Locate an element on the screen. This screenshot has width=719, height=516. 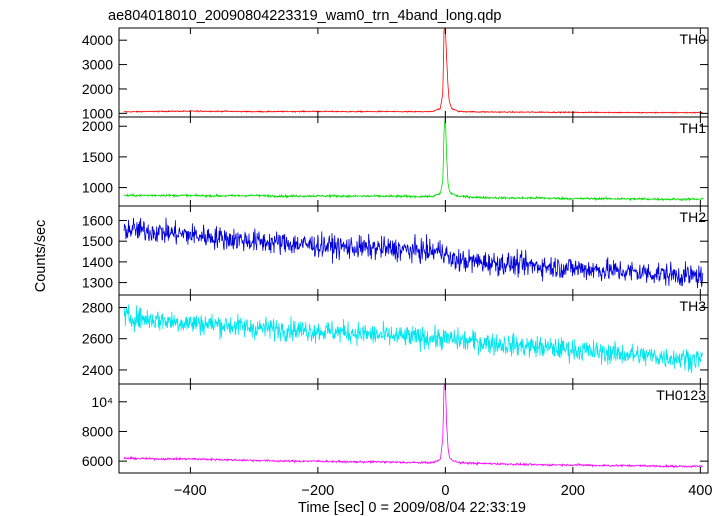
series-line-th0 is located at coordinates (413, 71).